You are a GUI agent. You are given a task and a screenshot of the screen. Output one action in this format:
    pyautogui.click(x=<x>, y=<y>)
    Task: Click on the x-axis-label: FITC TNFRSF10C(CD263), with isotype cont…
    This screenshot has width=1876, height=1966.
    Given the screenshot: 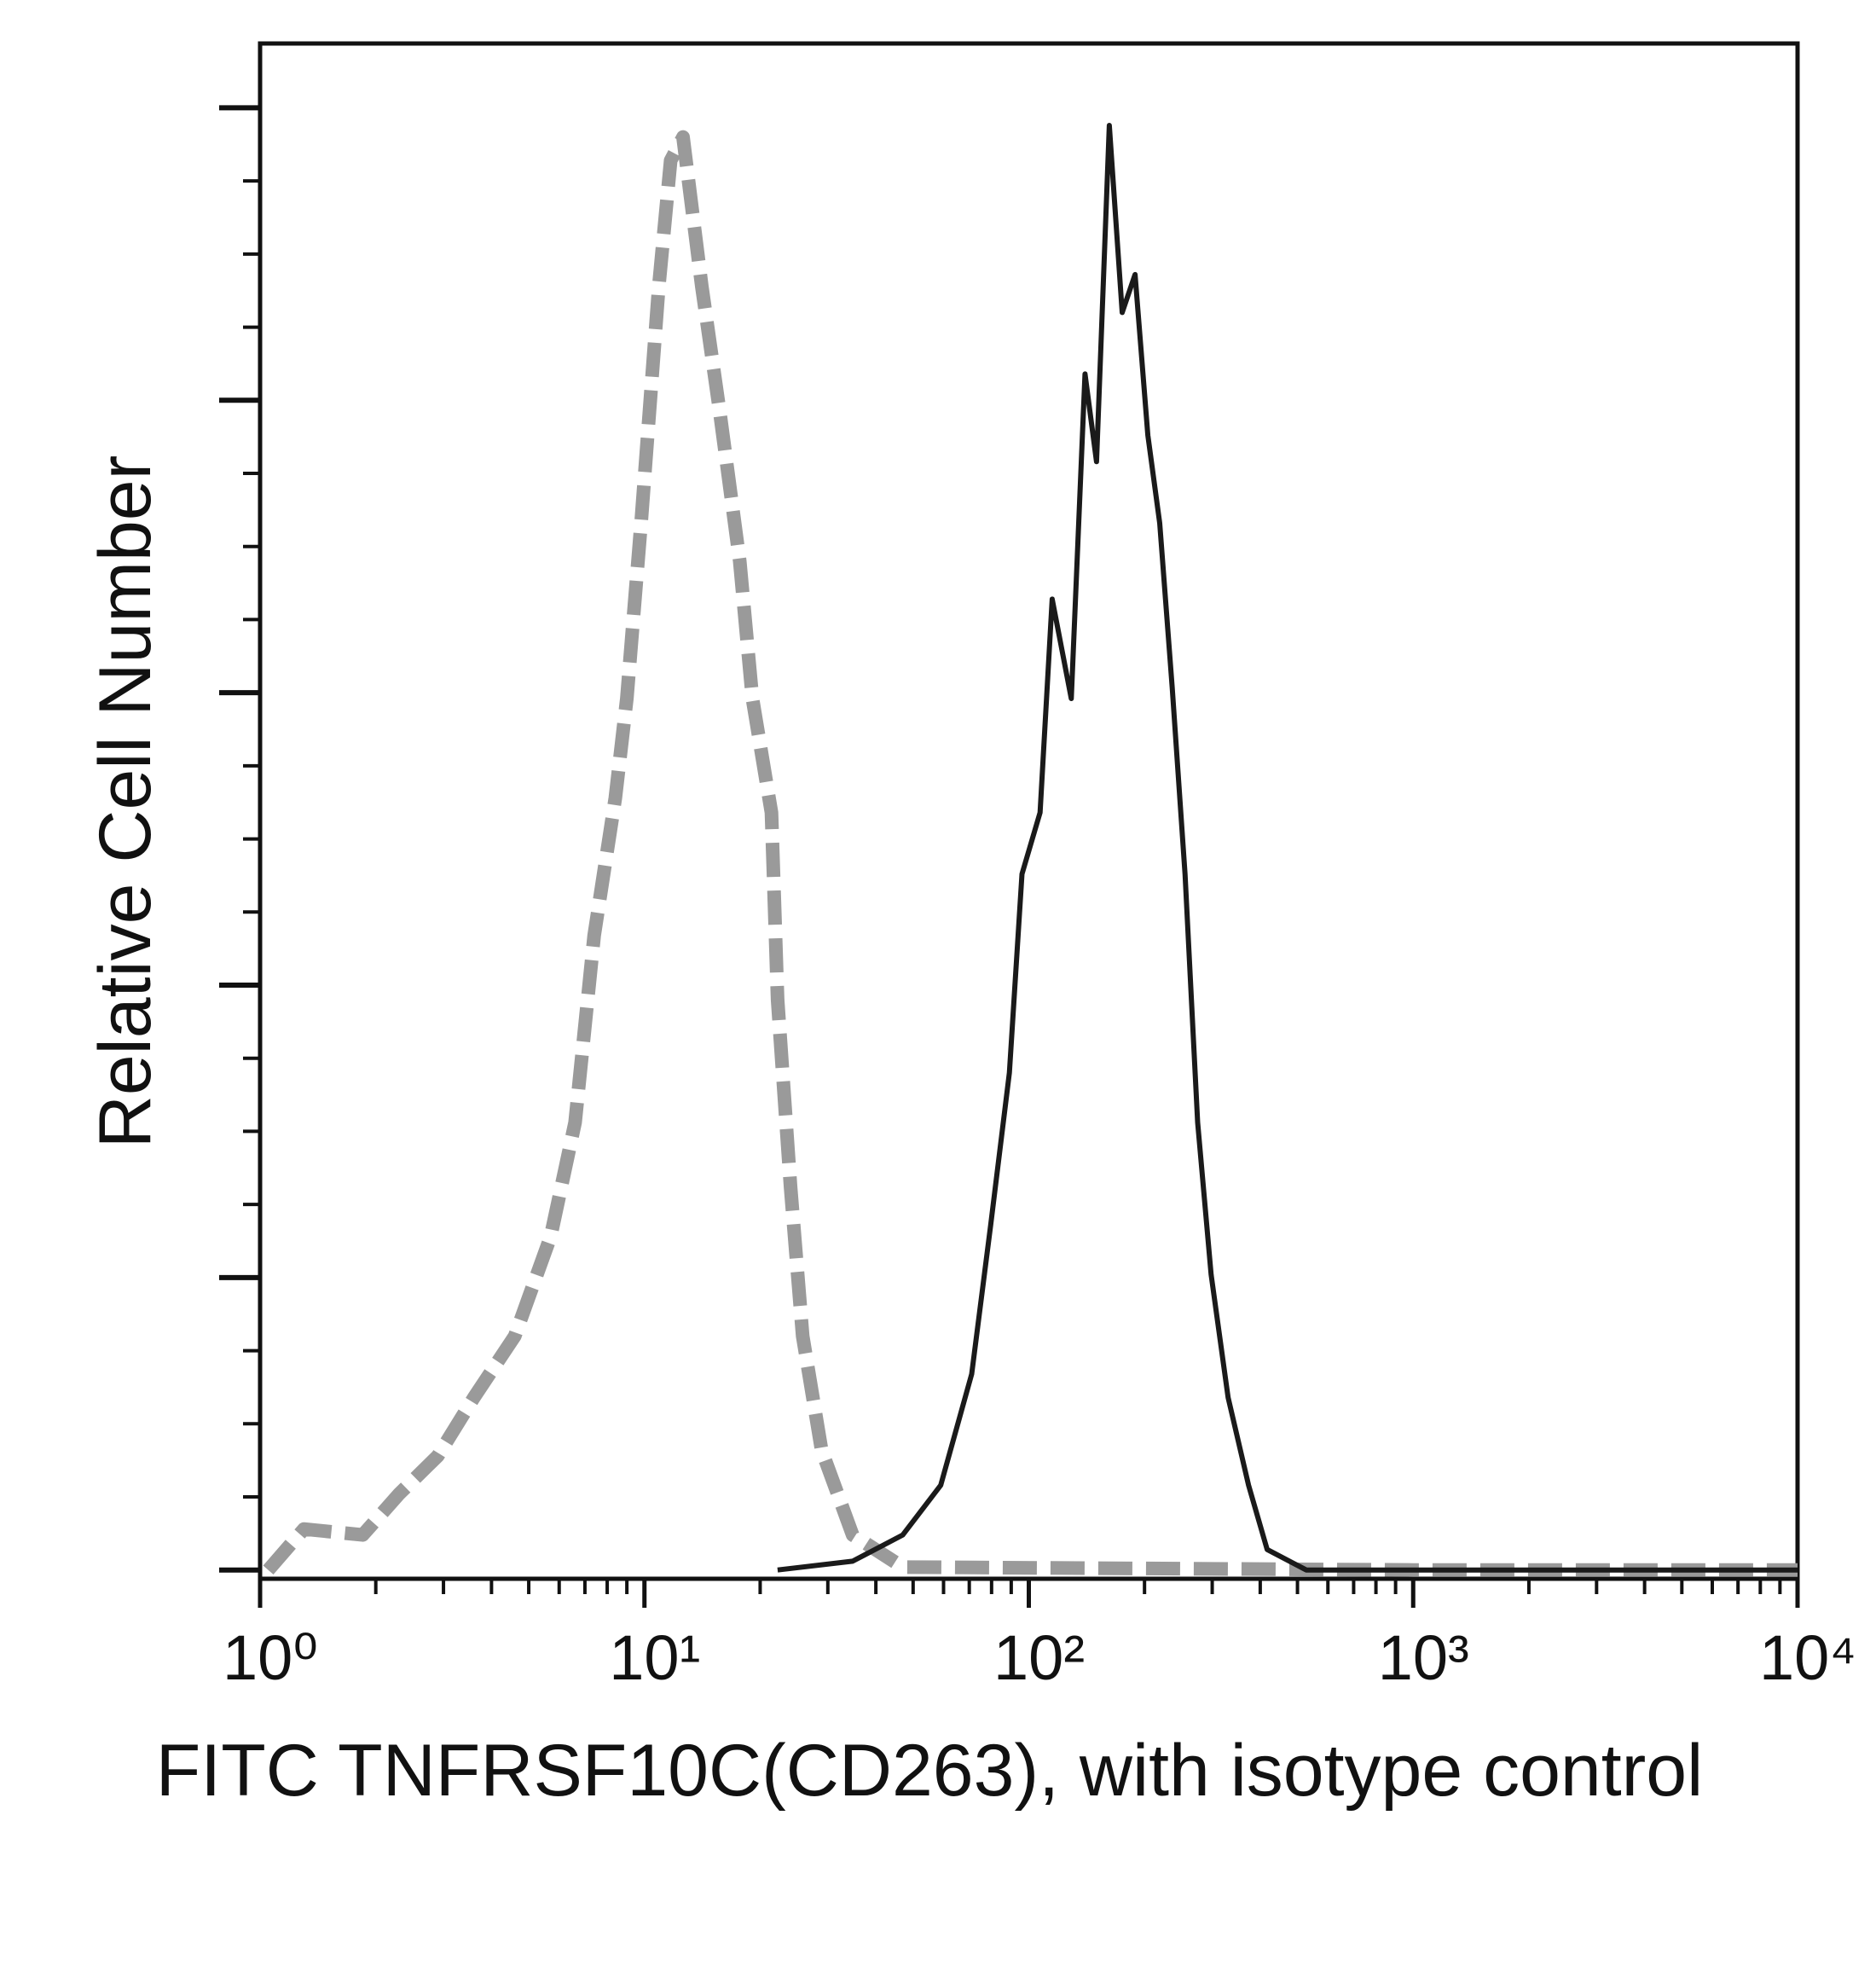 What is the action you would take?
    pyautogui.click(x=929, y=1771)
    